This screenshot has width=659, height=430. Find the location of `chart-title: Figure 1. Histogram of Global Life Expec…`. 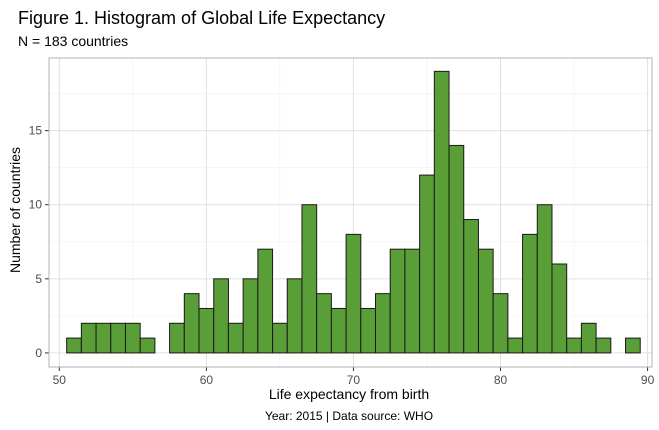

chart-title: Figure 1. Histogram of Global Life Expec… is located at coordinates (201, 18).